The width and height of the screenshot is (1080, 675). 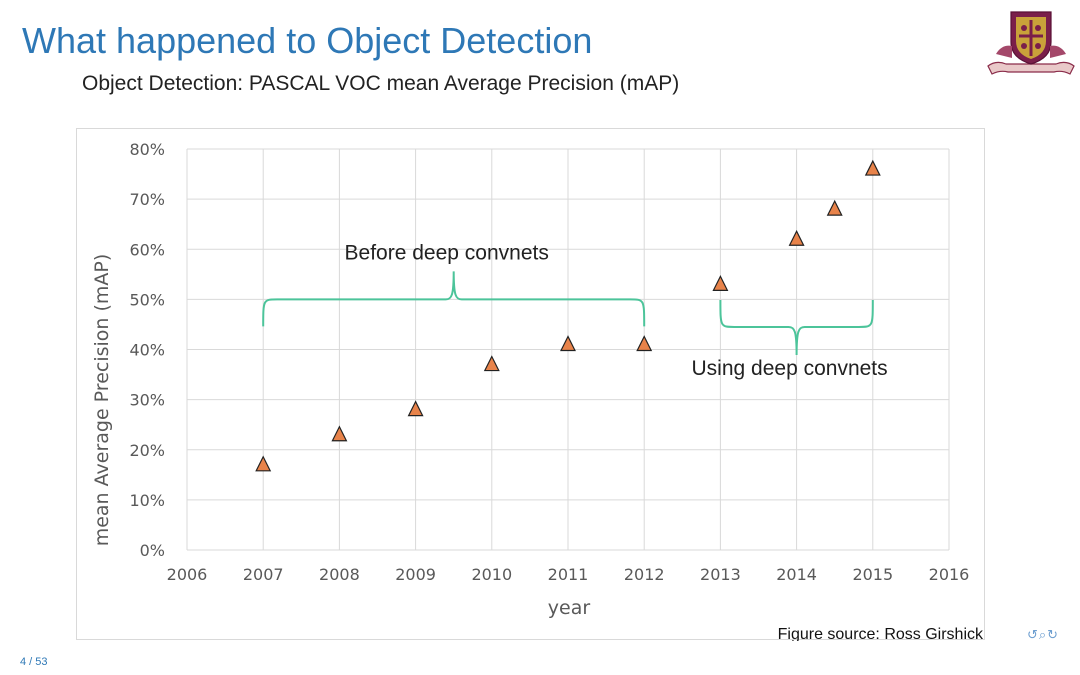 What do you see at coordinates (949, 574) in the screenshot?
I see `x-tick-label: 2016` at bounding box center [949, 574].